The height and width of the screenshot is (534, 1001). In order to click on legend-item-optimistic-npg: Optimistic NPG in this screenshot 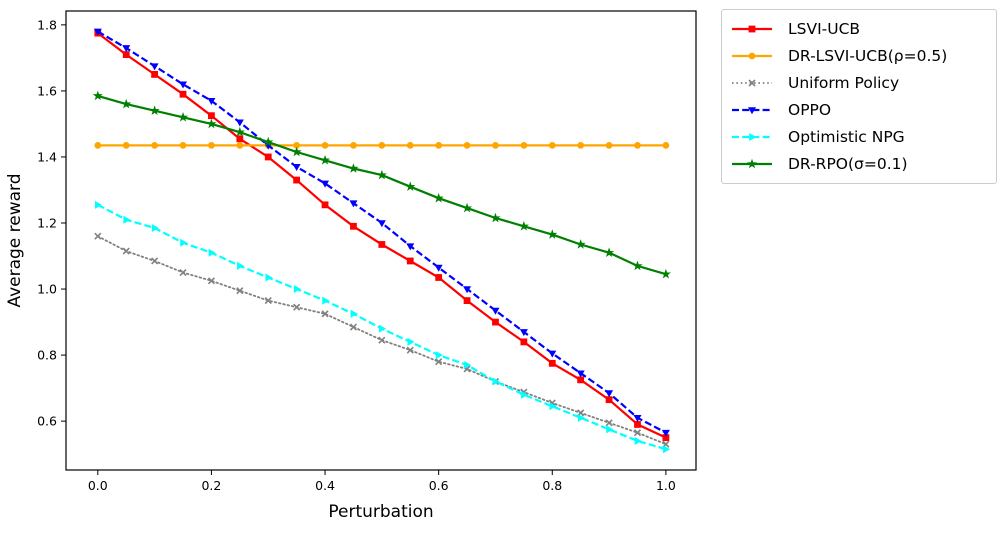, I will do `click(859, 137)`.